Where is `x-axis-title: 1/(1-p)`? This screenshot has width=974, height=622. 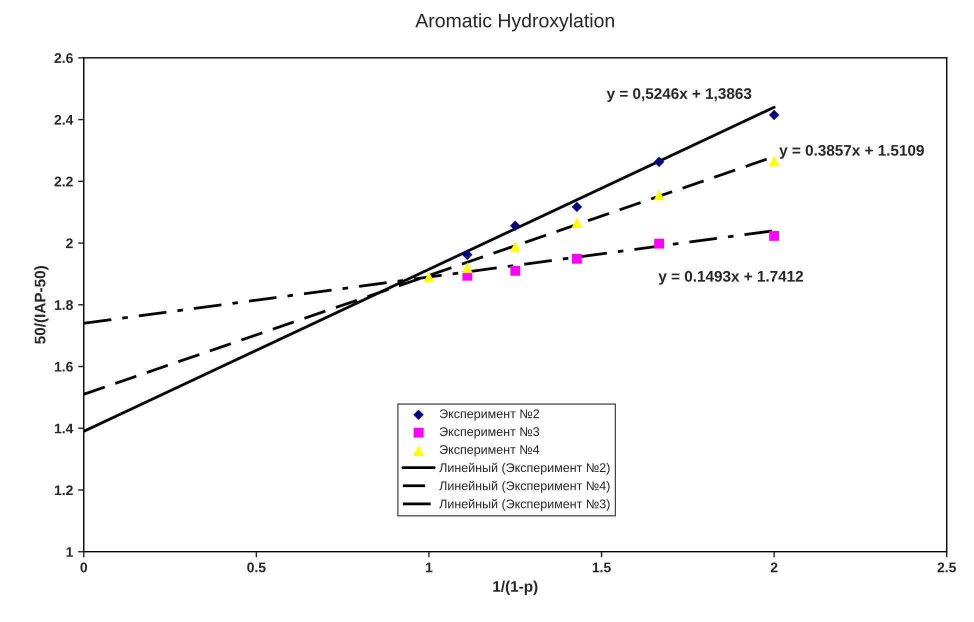 x-axis-title: 1/(1-p) is located at coordinates (515, 587).